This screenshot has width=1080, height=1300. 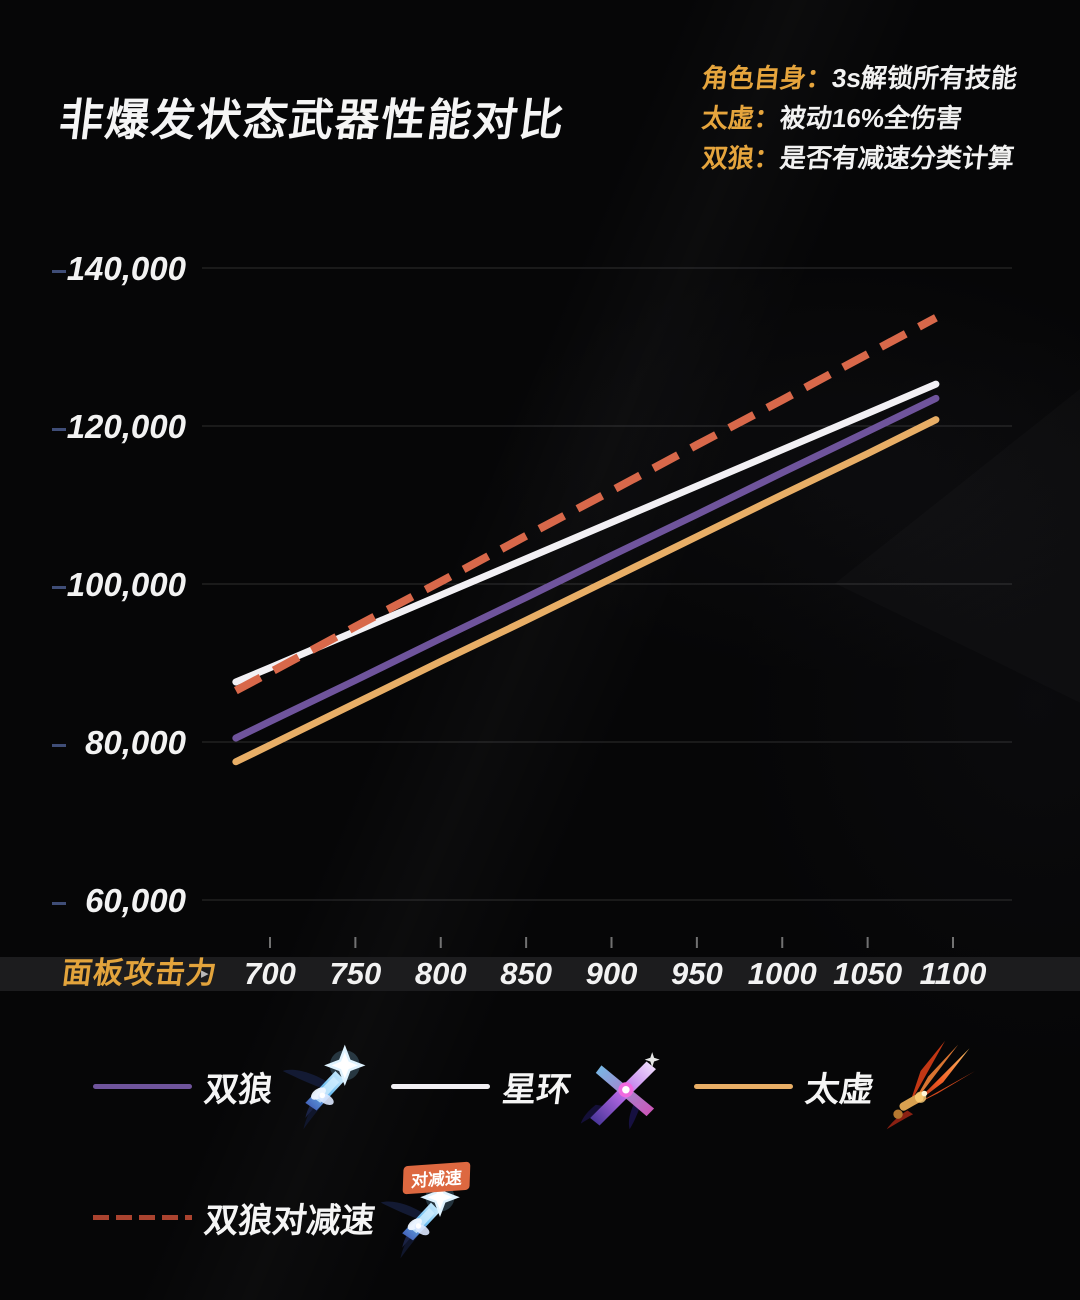 I want to click on svg-text: 80,000, so click(x=136, y=742).